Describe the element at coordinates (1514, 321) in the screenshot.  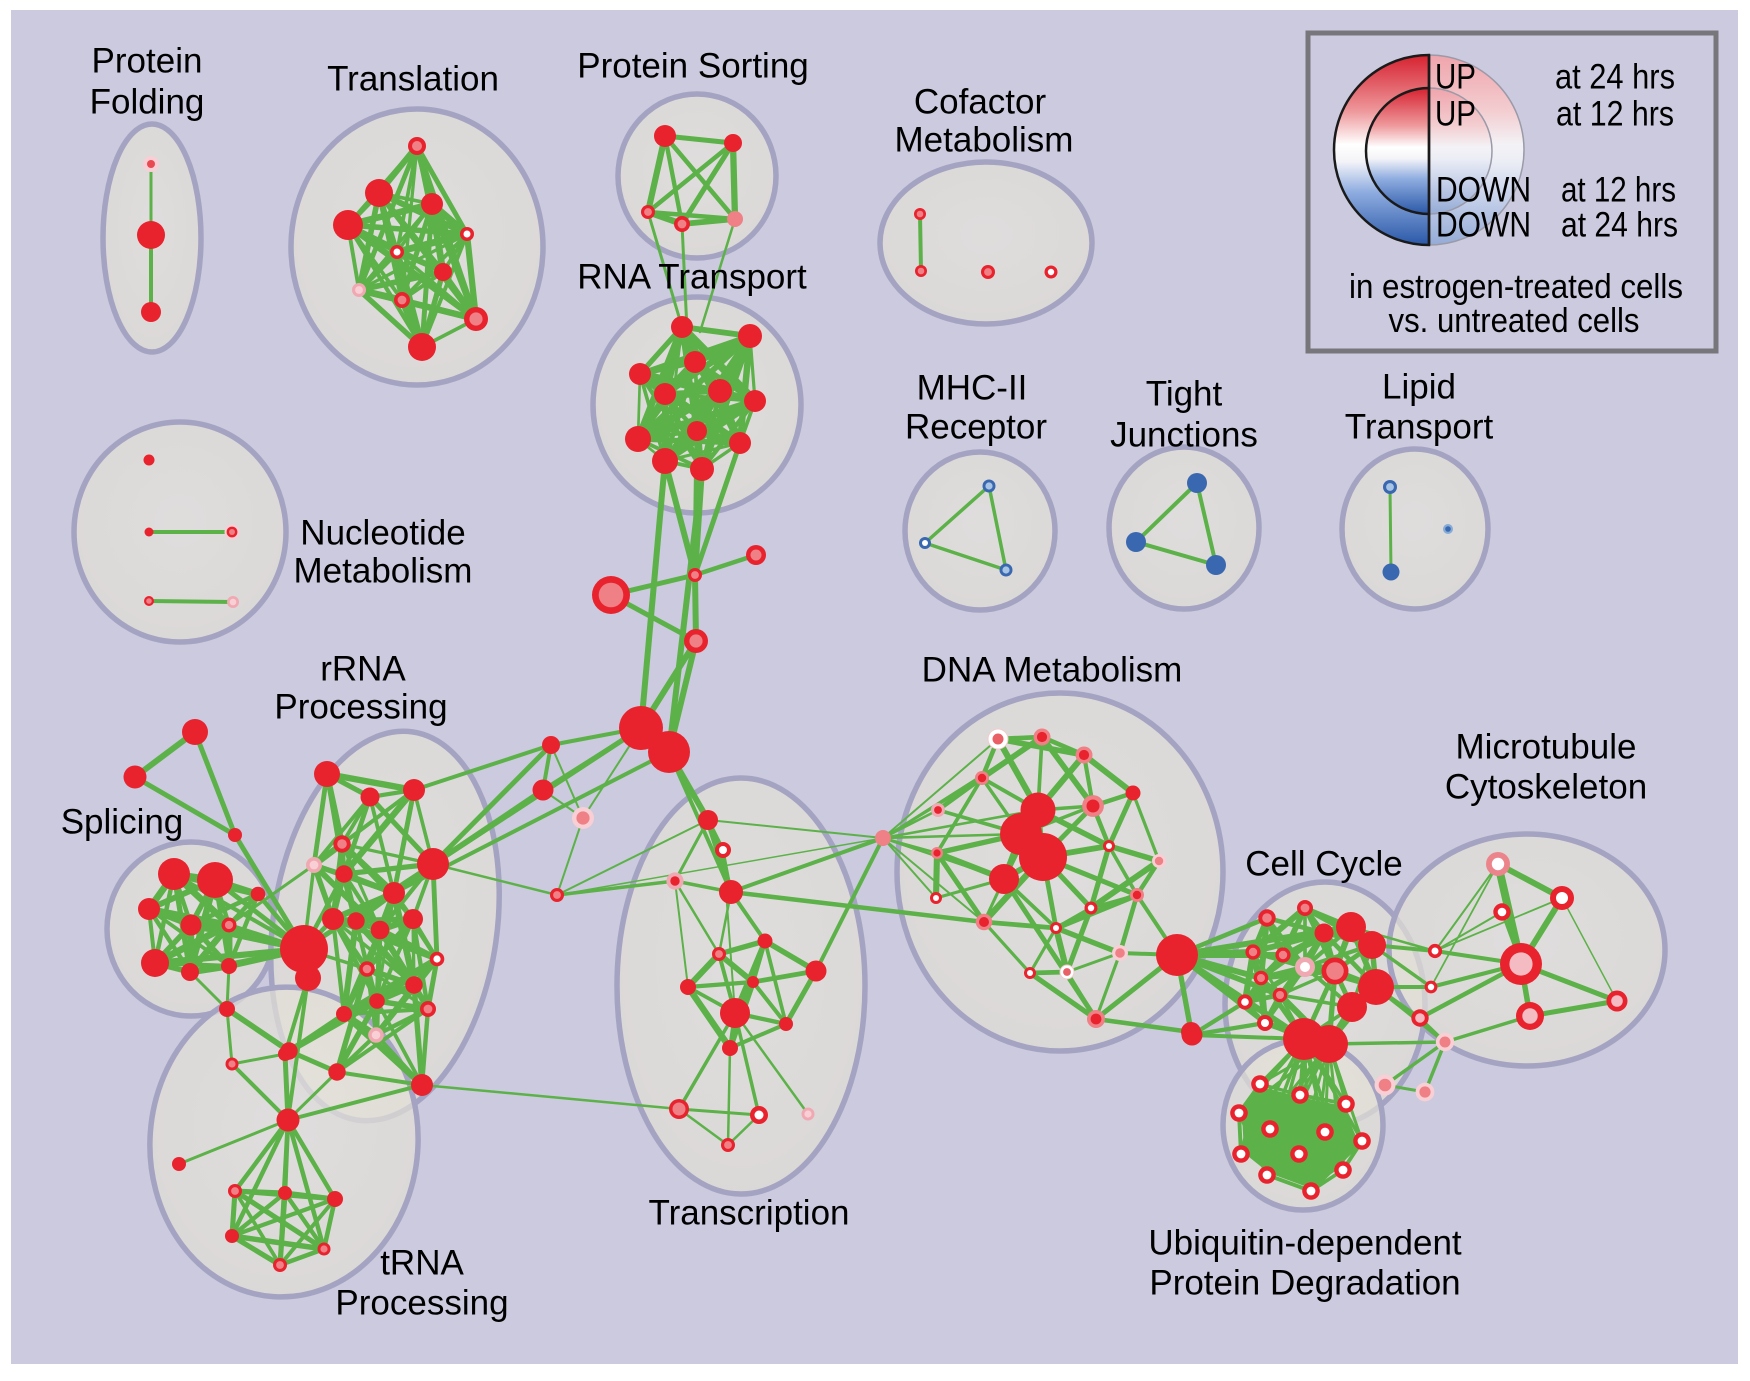
I see `svg-text: vs. untreated cells` at that location.